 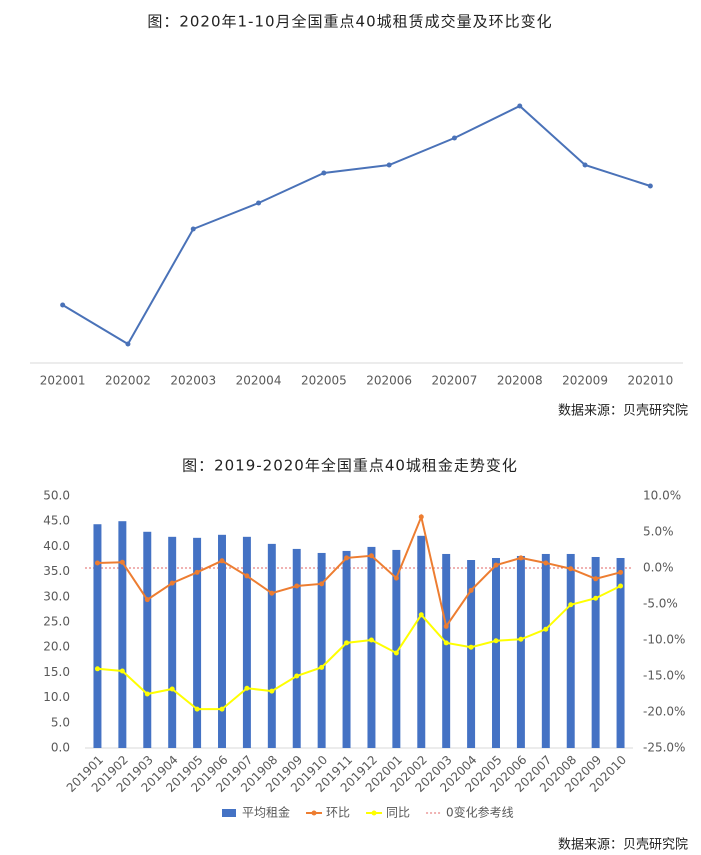 What do you see at coordinates (193, 381) in the screenshot?
I see `x-tick-label: 202003` at bounding box center [193, 381].